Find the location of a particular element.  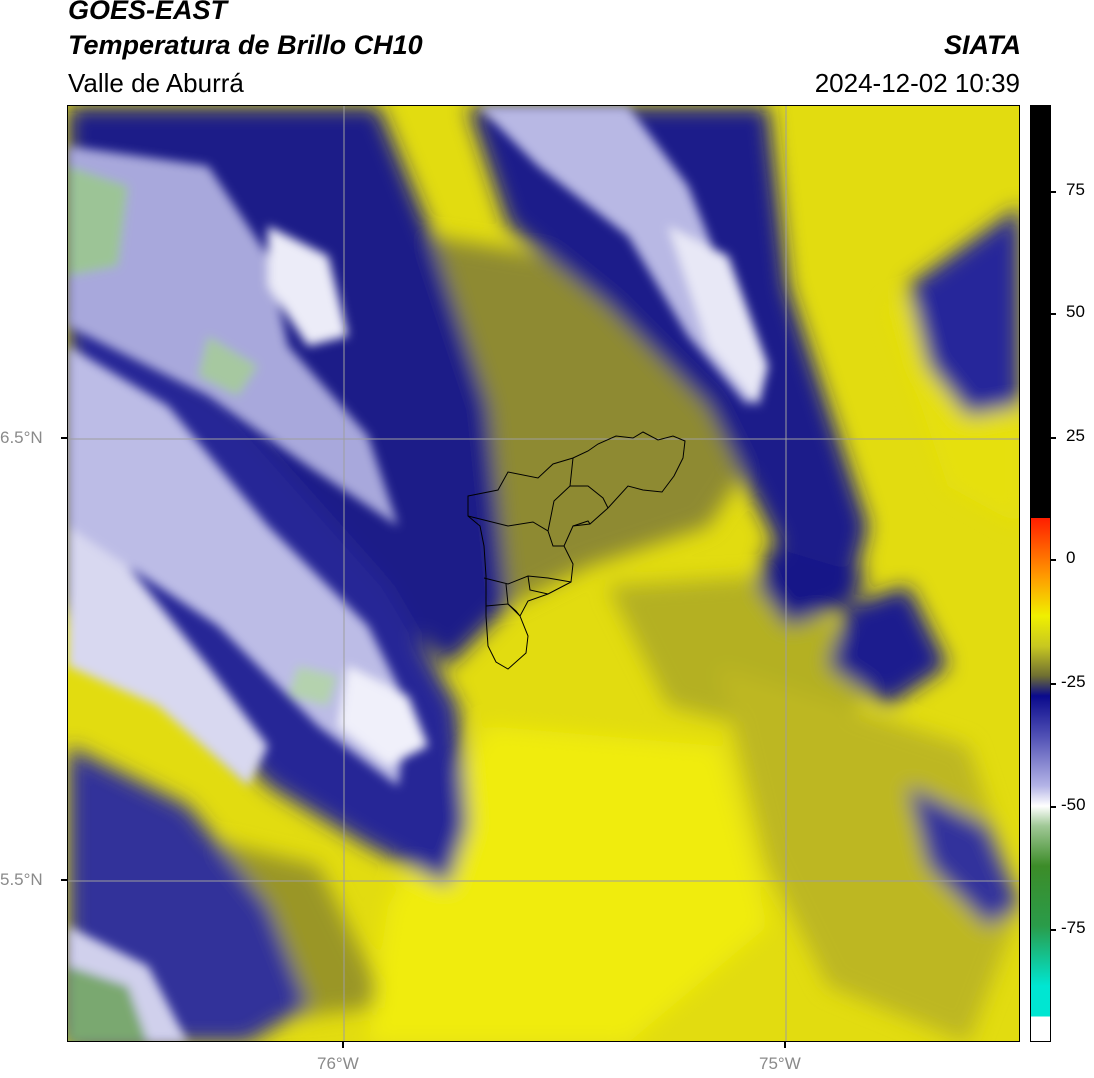

colorbar-label: 0 is located at coordinates (1071, 557).